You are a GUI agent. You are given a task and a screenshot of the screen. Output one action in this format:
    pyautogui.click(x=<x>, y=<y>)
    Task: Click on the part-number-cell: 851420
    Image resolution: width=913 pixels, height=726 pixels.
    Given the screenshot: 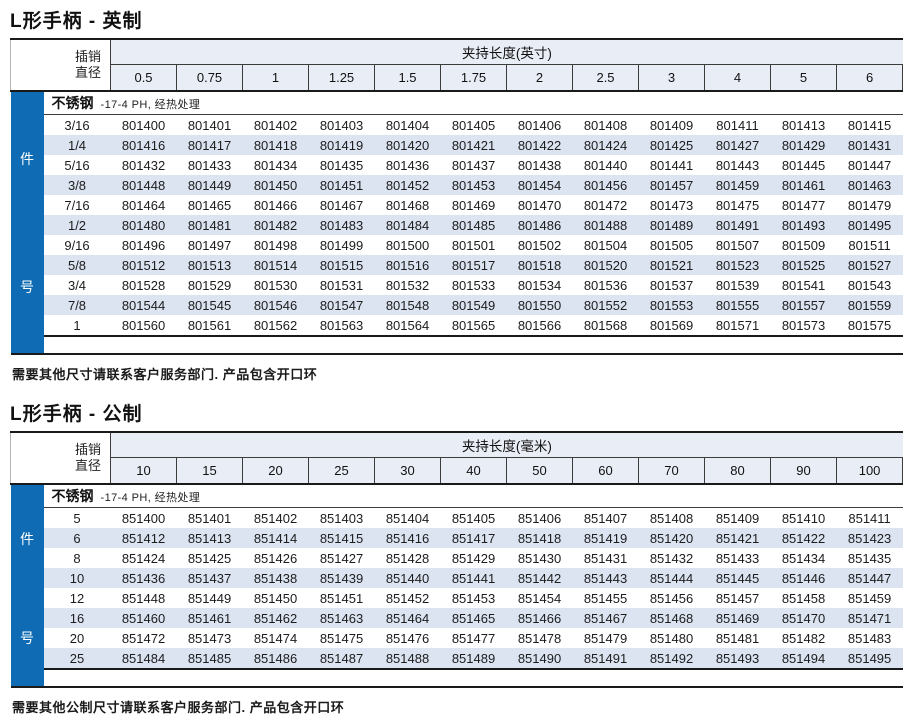 What is the action you would take?
    pyautogui.click(x=671, y=538)
    